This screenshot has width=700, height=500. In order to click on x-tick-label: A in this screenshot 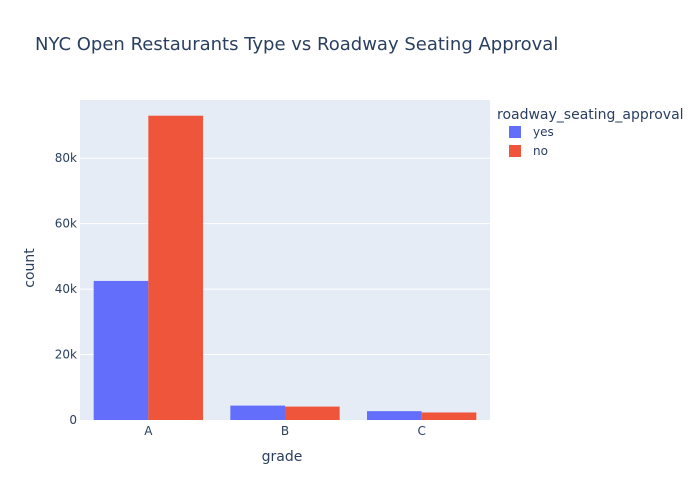, I will do `click(148, 431)`.